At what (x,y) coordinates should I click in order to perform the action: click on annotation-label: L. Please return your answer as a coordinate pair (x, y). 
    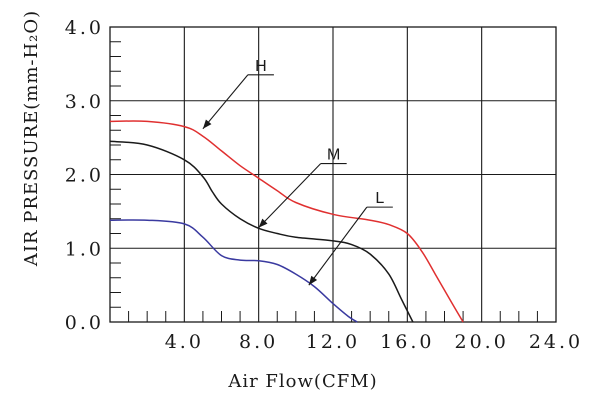
    Looking at the image, I should click on (379, 198).